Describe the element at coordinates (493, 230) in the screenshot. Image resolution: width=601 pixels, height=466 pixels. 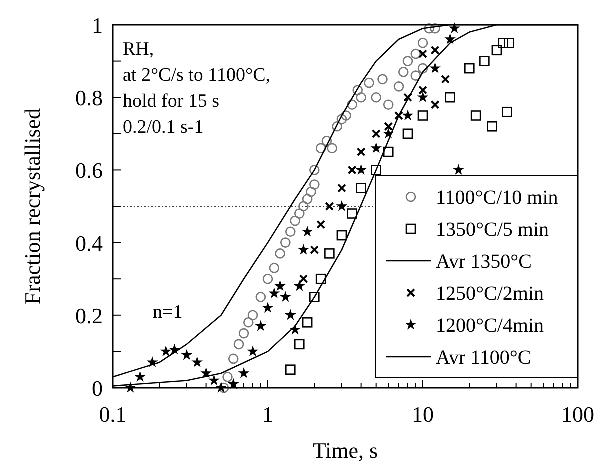
I see `legend-label: 1350°C/5 min` at that location.